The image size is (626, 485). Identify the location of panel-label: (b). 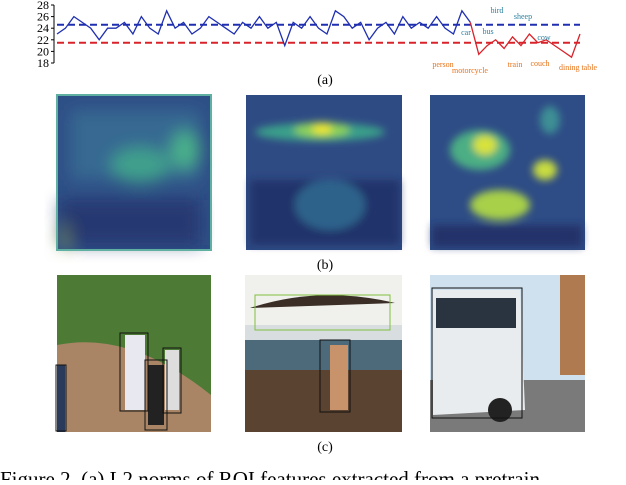
(325, 265).